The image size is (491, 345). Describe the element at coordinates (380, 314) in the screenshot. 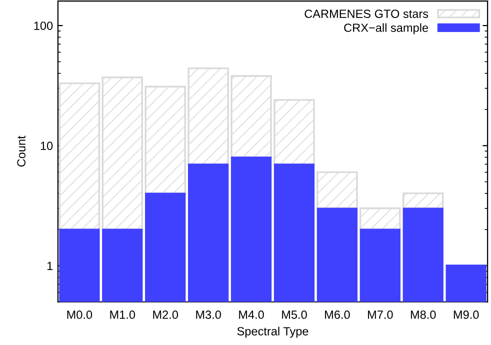

I see `x-tick-label: M7.0` at that location.